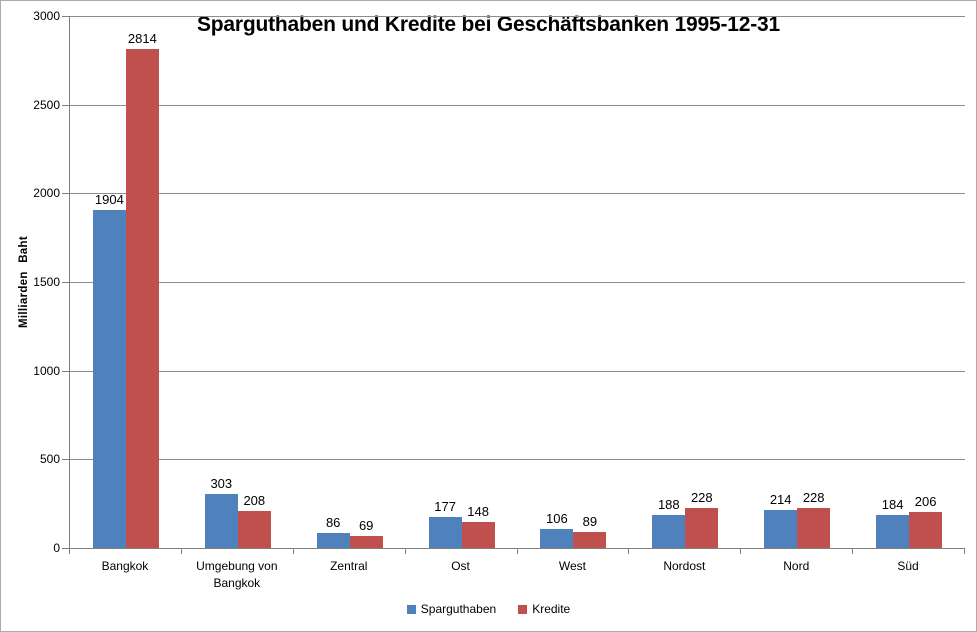 This screenshot has width=977, height=632. What do you see at coordinates (523, 609) in the screenshot?
I see `legend-marker-kredite` at bounding box center [523, 609].